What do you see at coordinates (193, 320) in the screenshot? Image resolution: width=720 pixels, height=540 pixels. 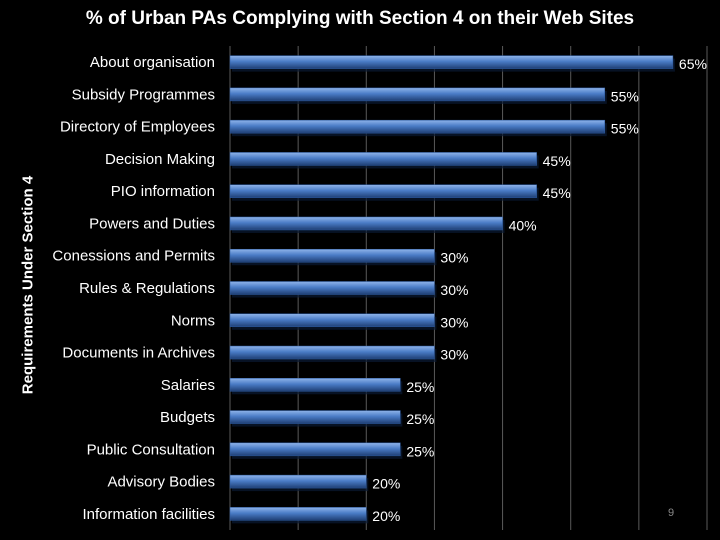 I see `category-label: Norms` at bounding box center [193, 320].